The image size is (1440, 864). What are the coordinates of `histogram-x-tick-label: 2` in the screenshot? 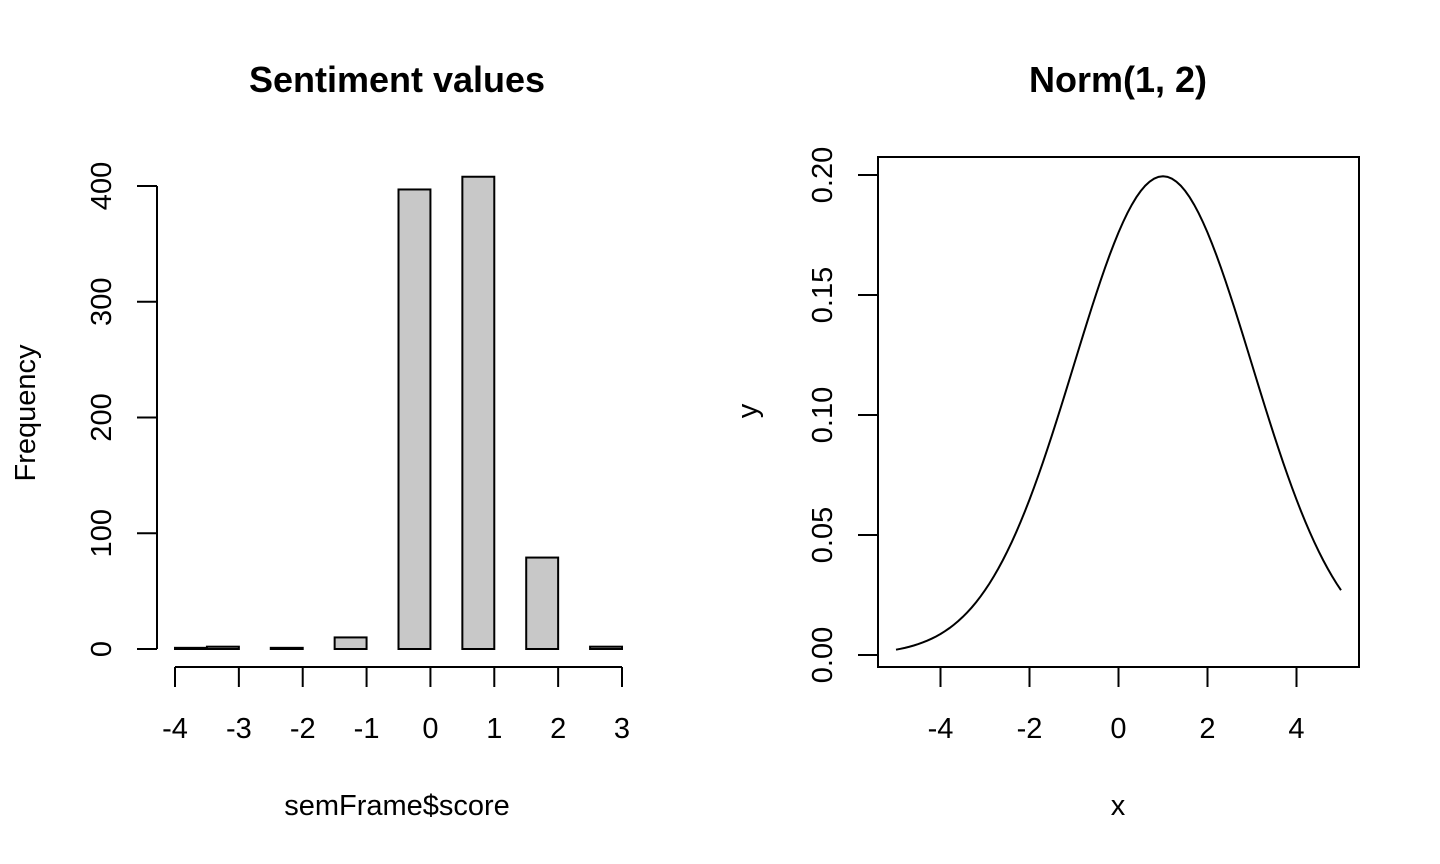 It's located at (558, 729).